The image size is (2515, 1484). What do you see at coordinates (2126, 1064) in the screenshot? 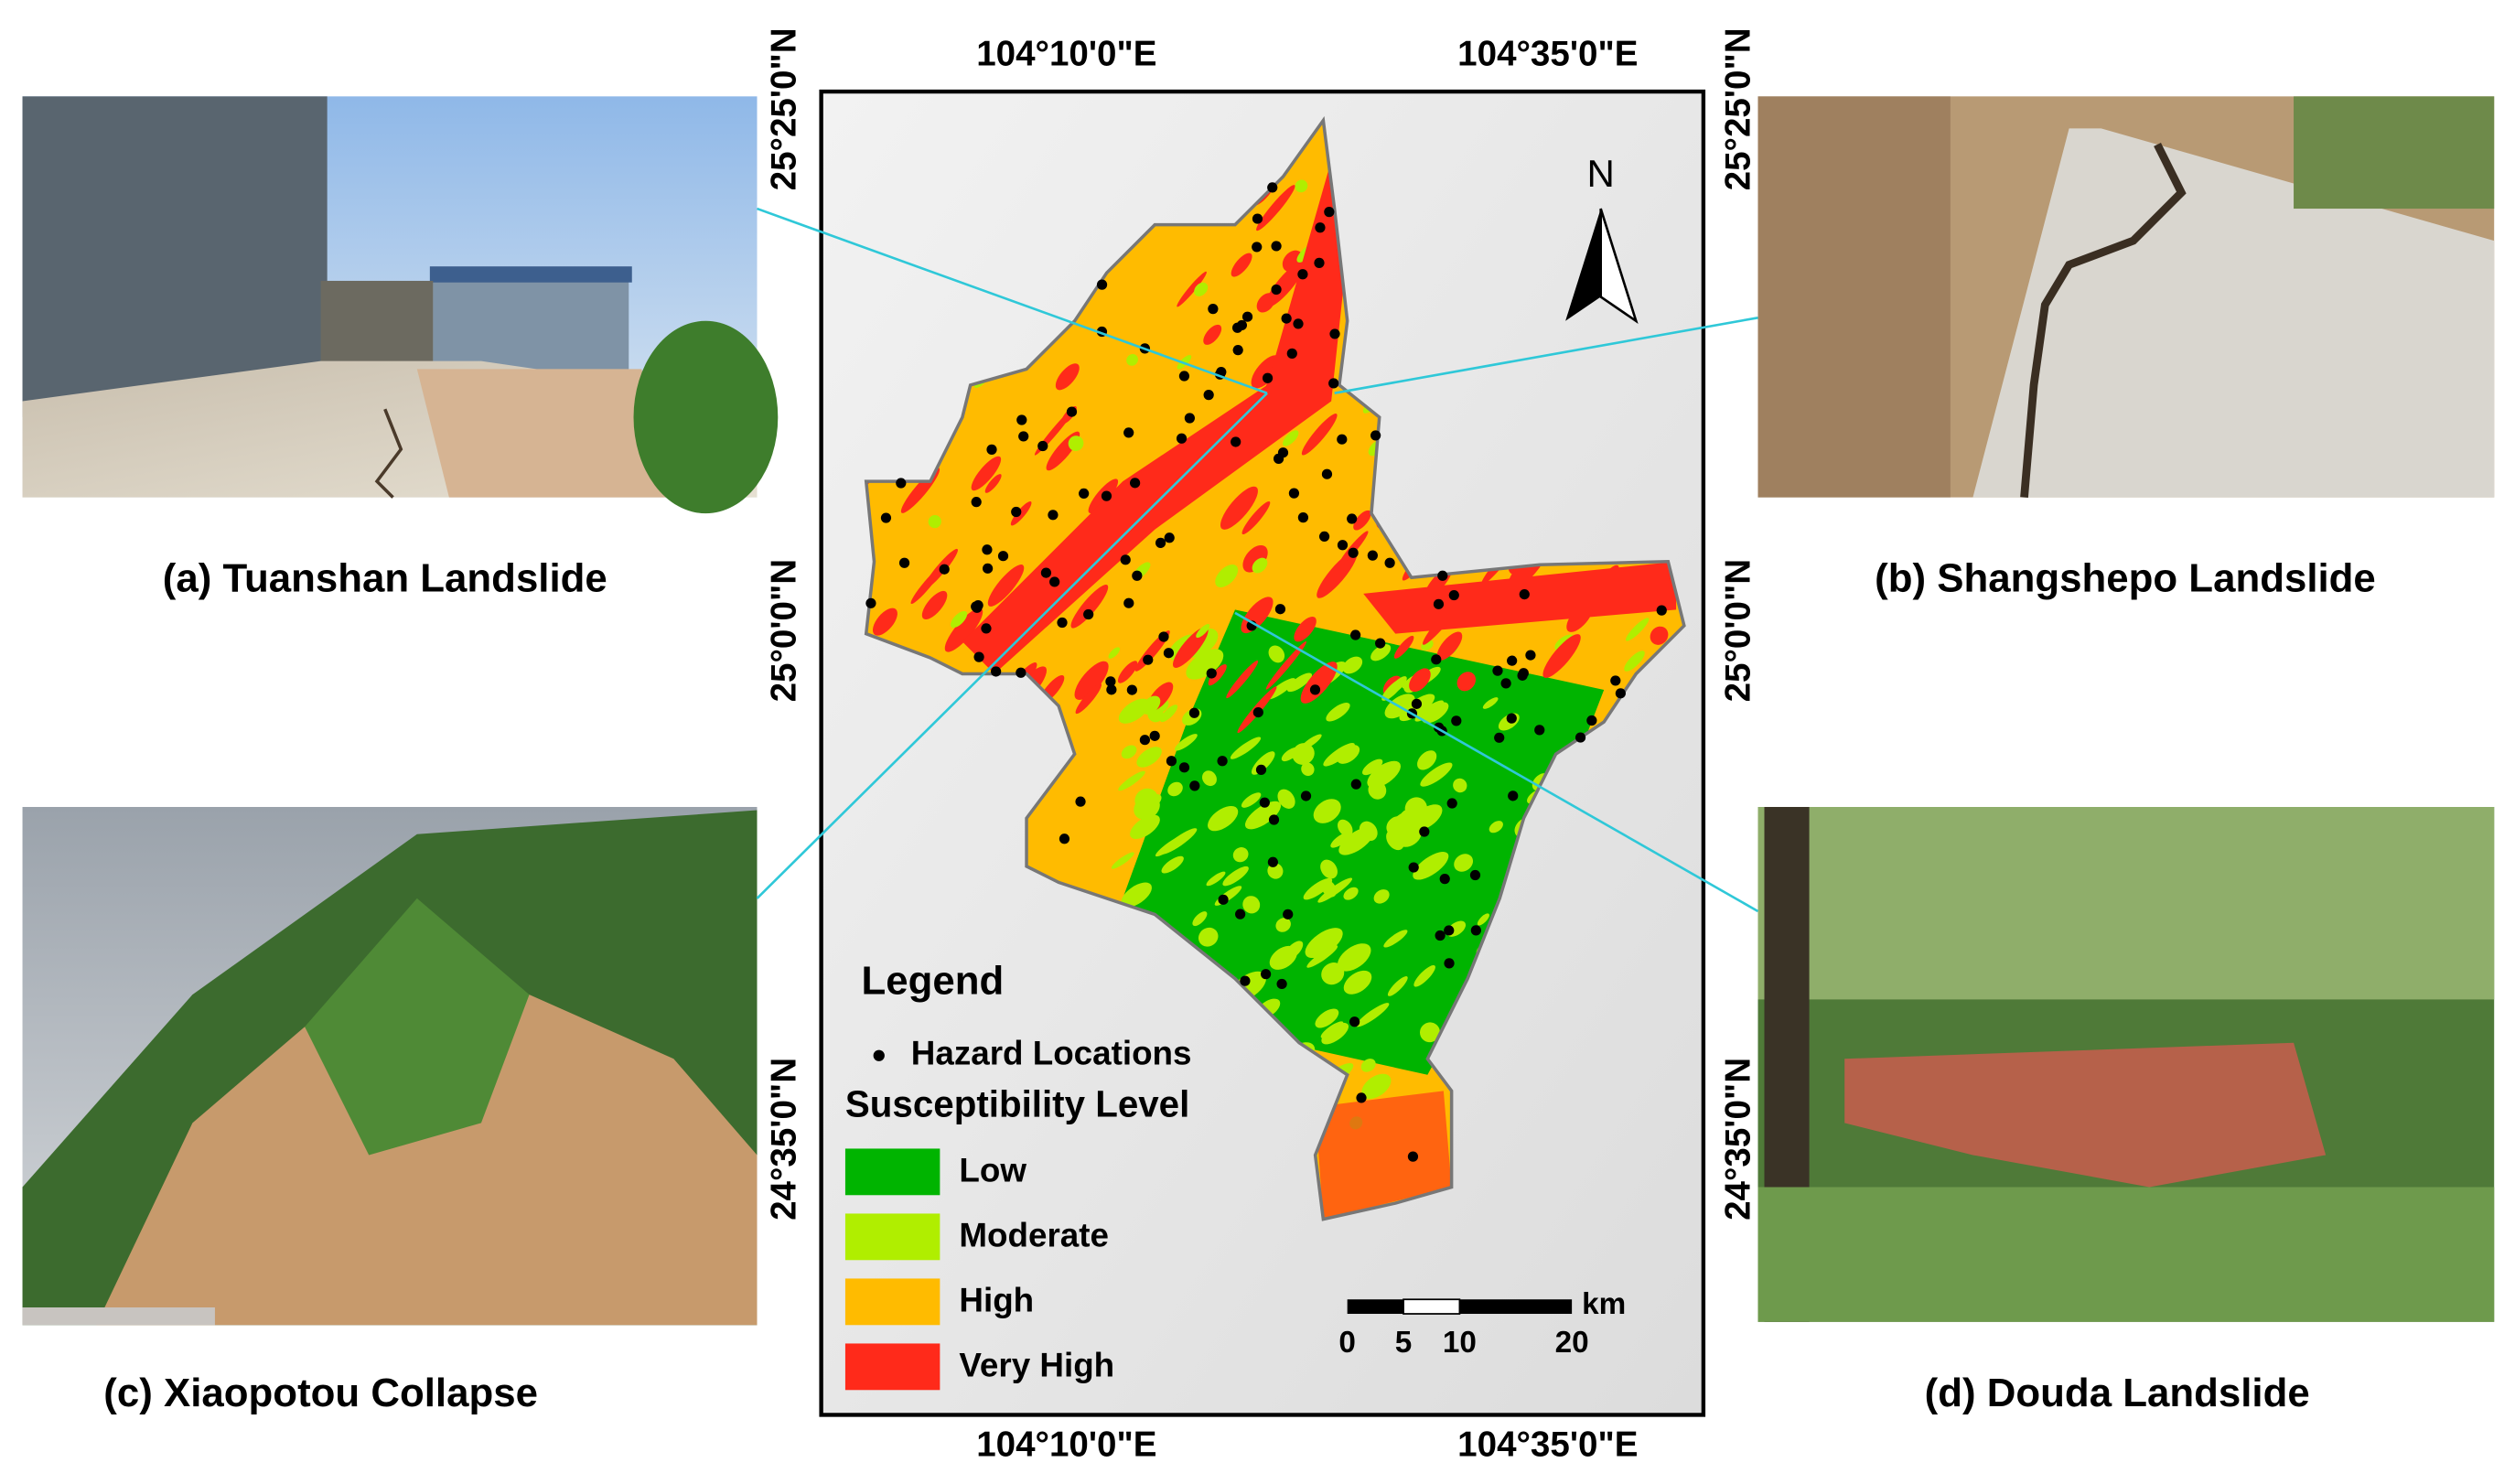
I see `photo-d` at bounding box center [2126, 1064].